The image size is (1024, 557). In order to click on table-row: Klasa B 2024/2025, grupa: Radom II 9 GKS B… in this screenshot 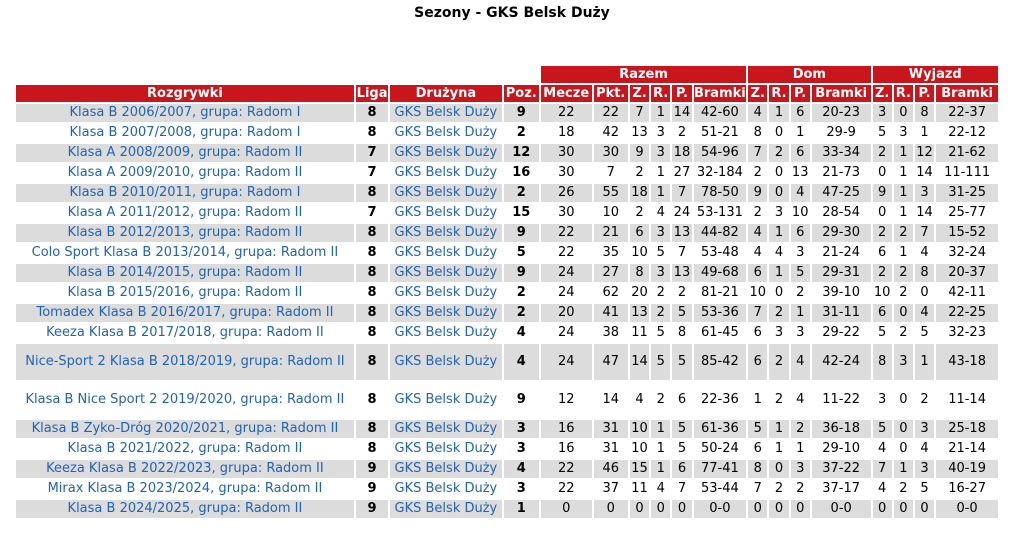, I will do `click(507, 509)`.